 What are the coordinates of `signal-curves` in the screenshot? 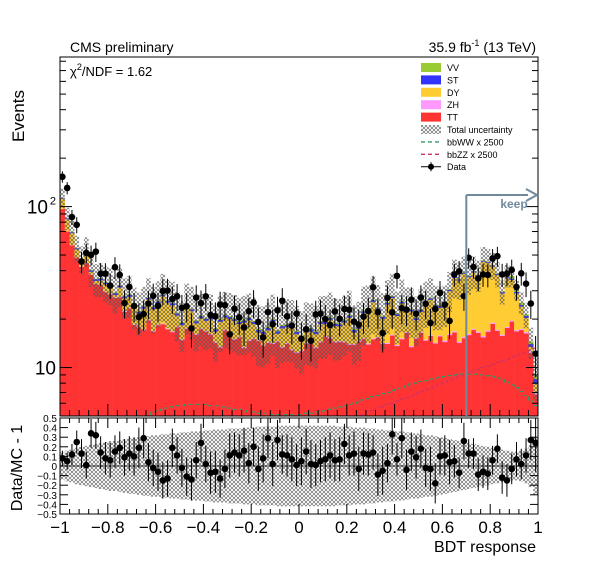 It's located at (299, 381).